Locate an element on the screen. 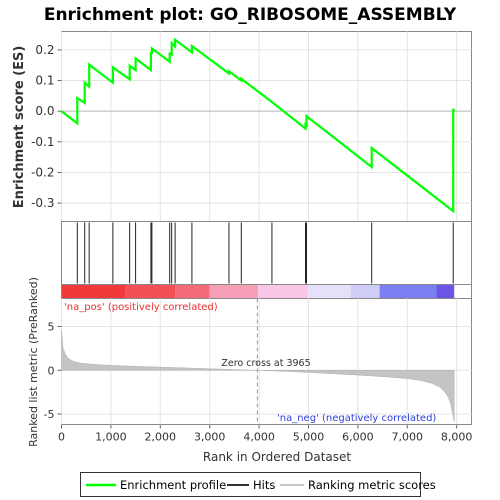 Image resolution: width=500 pixels, height=500 pixels. x-tick-label: 7,000 is located at coordinates (408, 437).